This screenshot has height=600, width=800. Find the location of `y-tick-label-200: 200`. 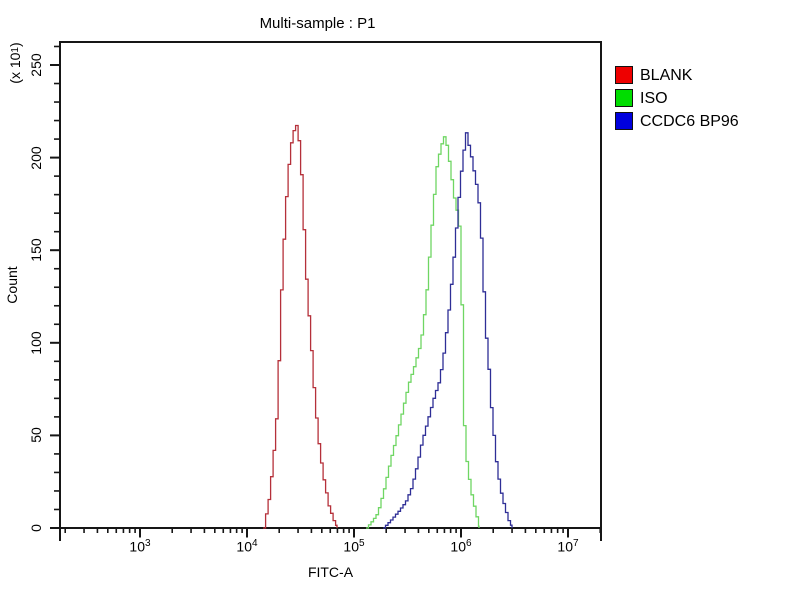

y-tick-label-200: 200 is located at coordinates (36, 157).